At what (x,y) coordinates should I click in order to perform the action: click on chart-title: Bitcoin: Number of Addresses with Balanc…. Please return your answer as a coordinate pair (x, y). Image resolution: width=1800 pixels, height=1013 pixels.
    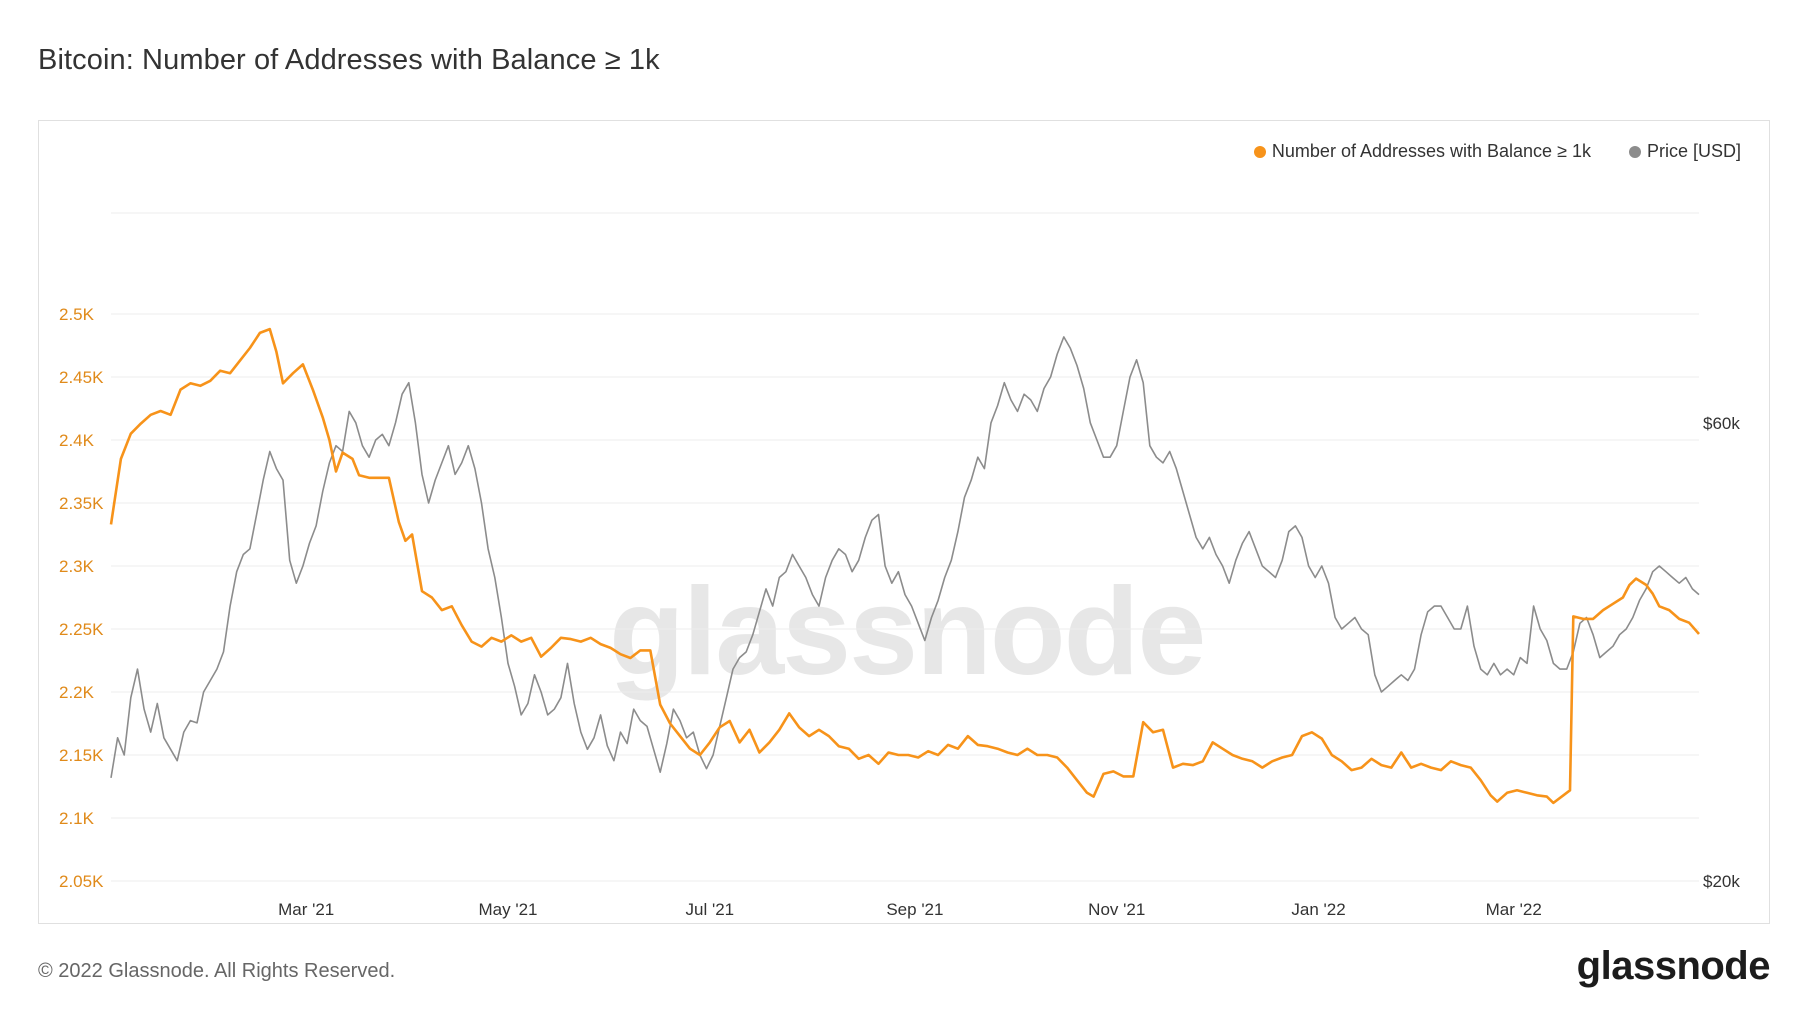
    Looking at the image, I should click on (349, 60).